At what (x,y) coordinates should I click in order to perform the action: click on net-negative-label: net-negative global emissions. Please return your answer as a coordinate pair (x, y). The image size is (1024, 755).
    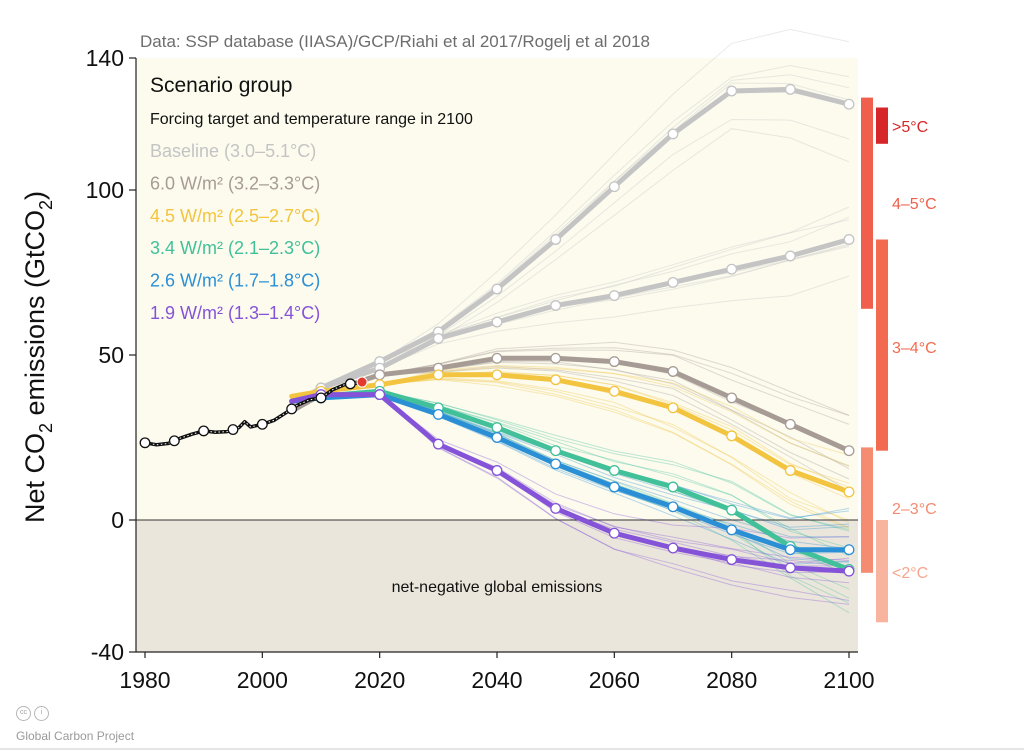
    Looking at the image, I should click on (497, 587).